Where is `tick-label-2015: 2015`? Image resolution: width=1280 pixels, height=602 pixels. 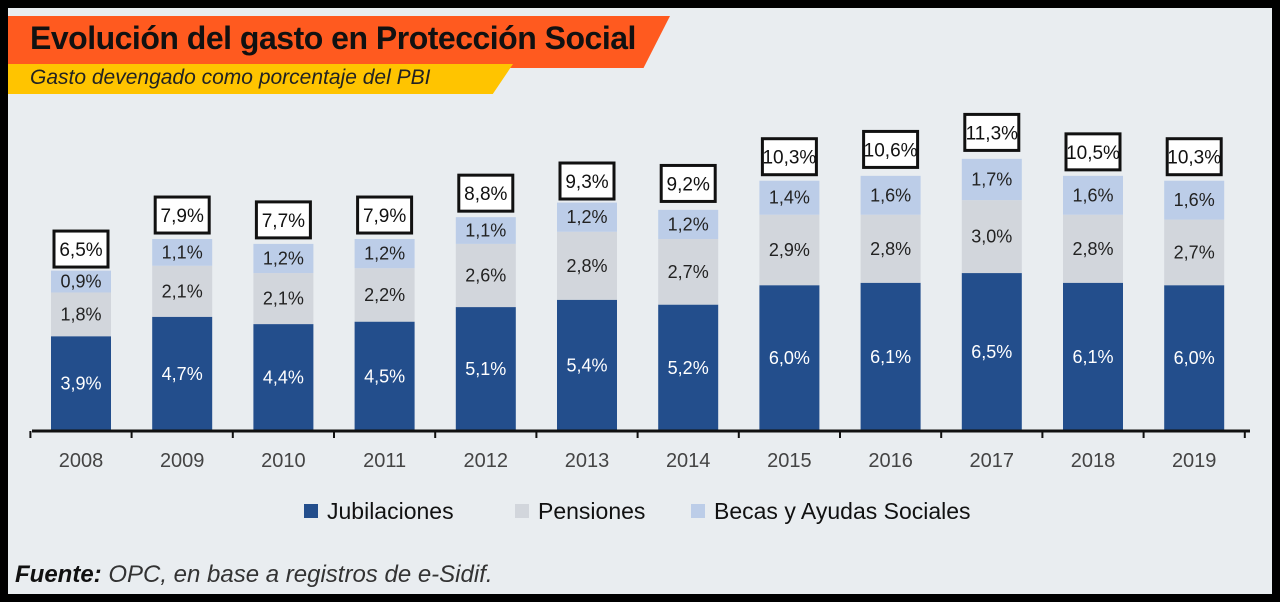 tick-label-2015: 2015 is located at coordinates (789, 461).